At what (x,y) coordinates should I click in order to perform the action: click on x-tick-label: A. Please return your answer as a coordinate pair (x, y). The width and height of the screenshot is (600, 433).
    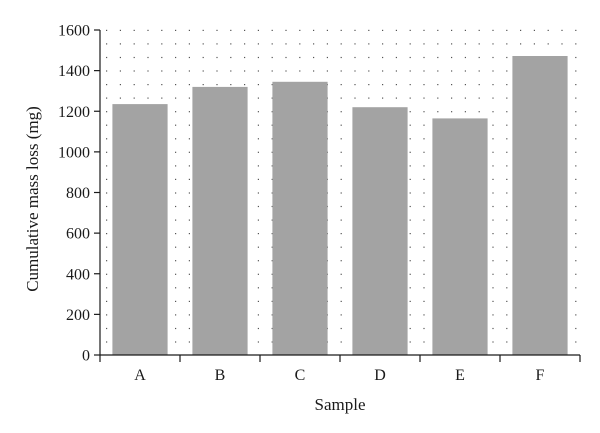
    Looking at the image, I should click on (140, 375).